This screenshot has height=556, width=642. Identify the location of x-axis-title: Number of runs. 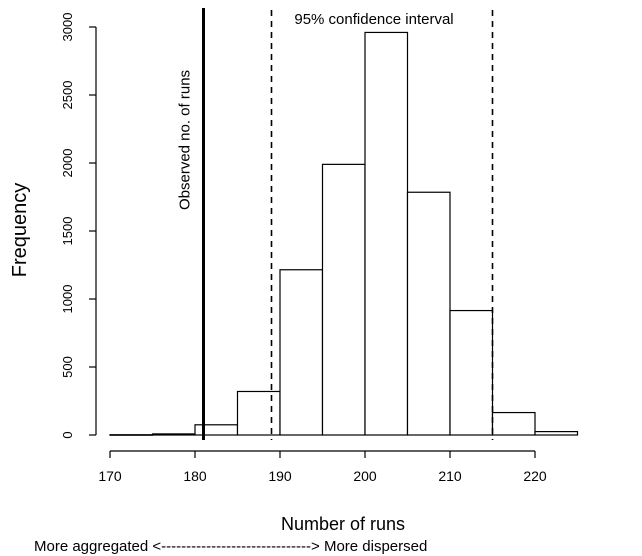
(343, 524).